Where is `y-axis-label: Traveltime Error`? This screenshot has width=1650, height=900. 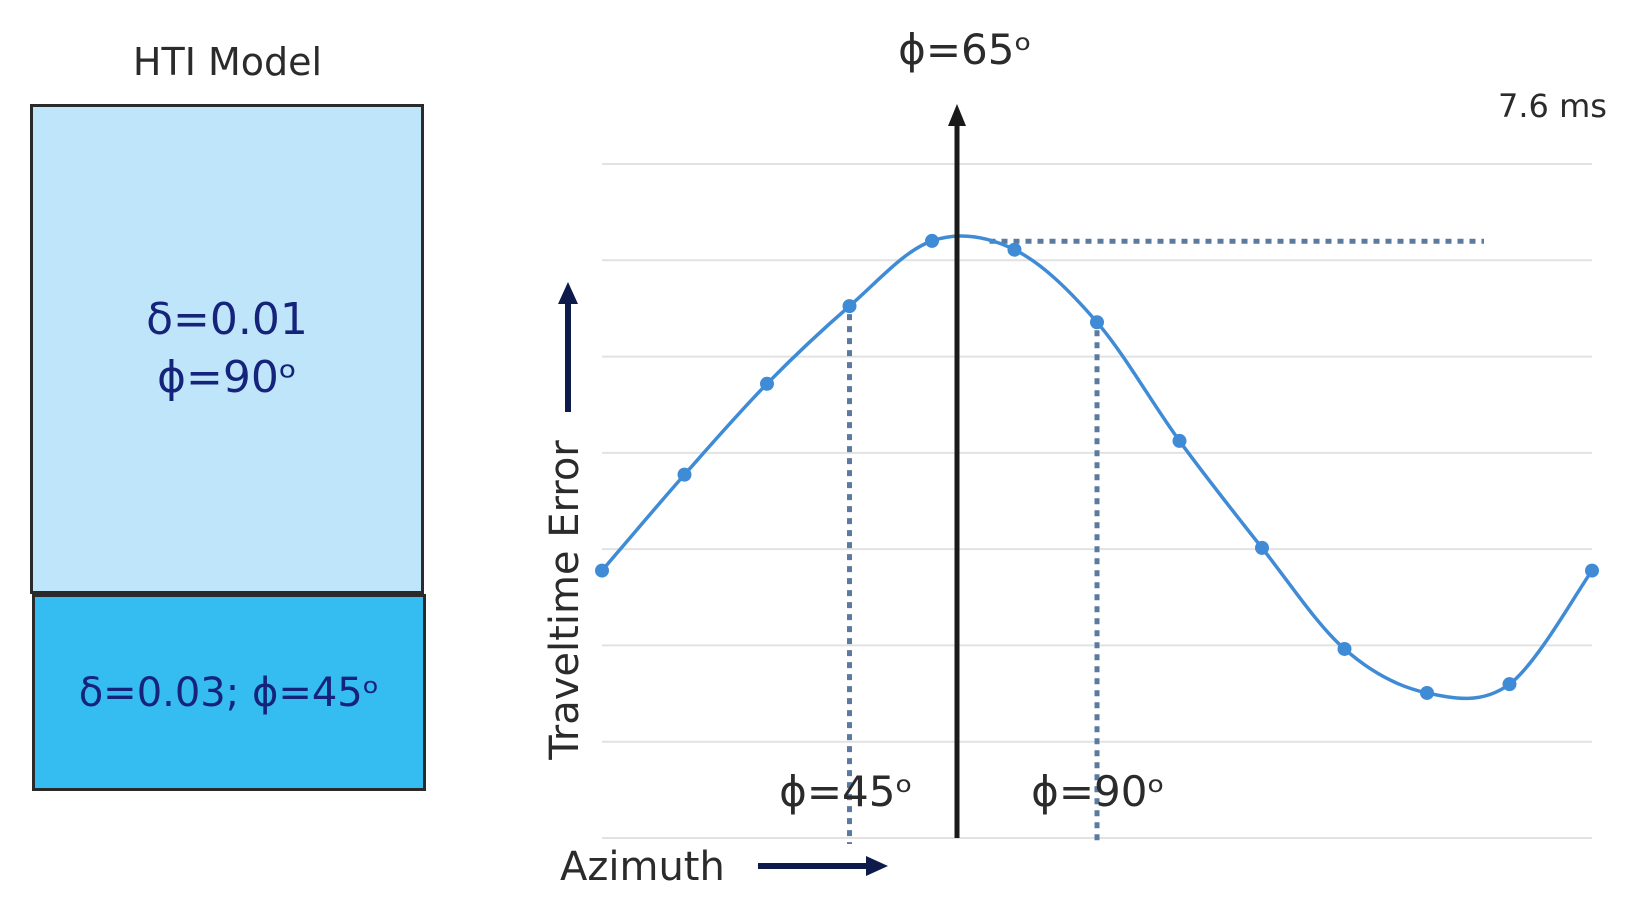 y-axis-label: Traveltime Error is located at coordinates (565, 600).